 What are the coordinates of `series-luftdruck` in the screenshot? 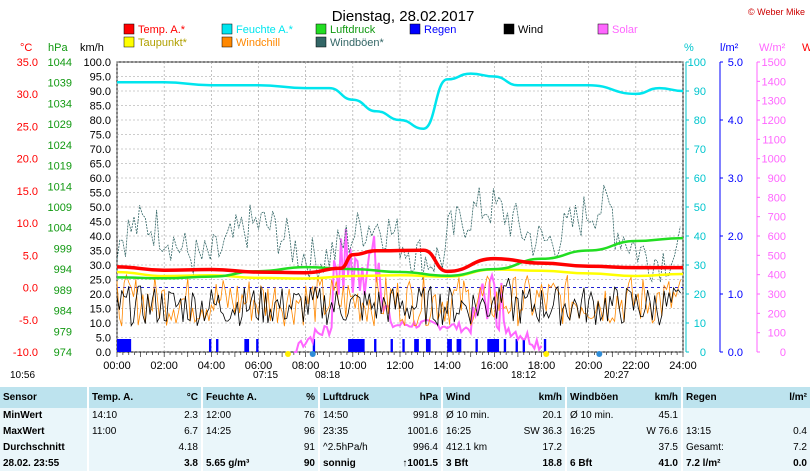 It's located at (400, 258).